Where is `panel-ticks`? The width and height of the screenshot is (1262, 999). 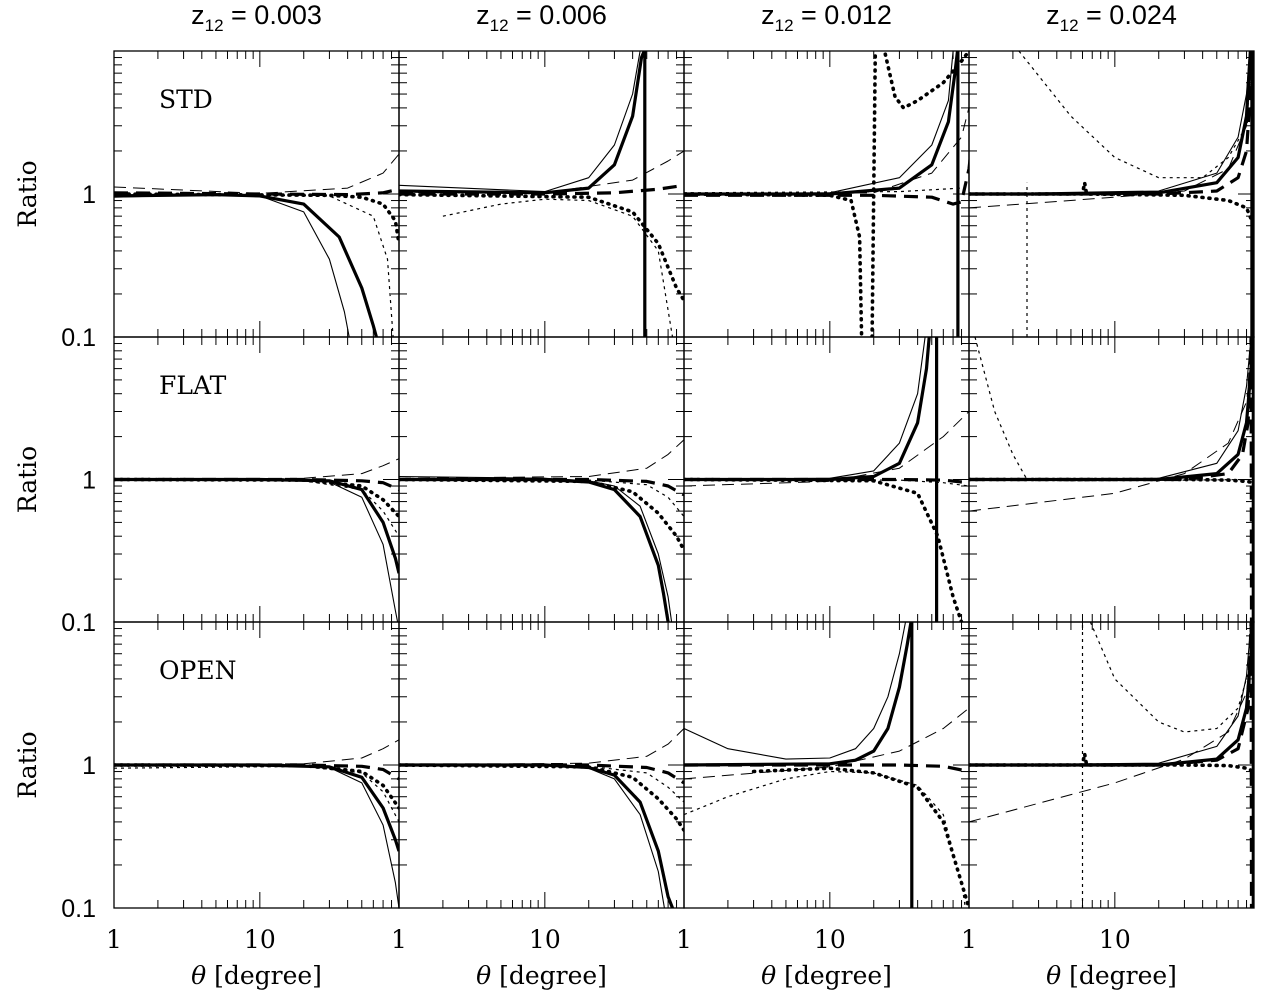 panel-ticks is located at coordinates (826, 194).